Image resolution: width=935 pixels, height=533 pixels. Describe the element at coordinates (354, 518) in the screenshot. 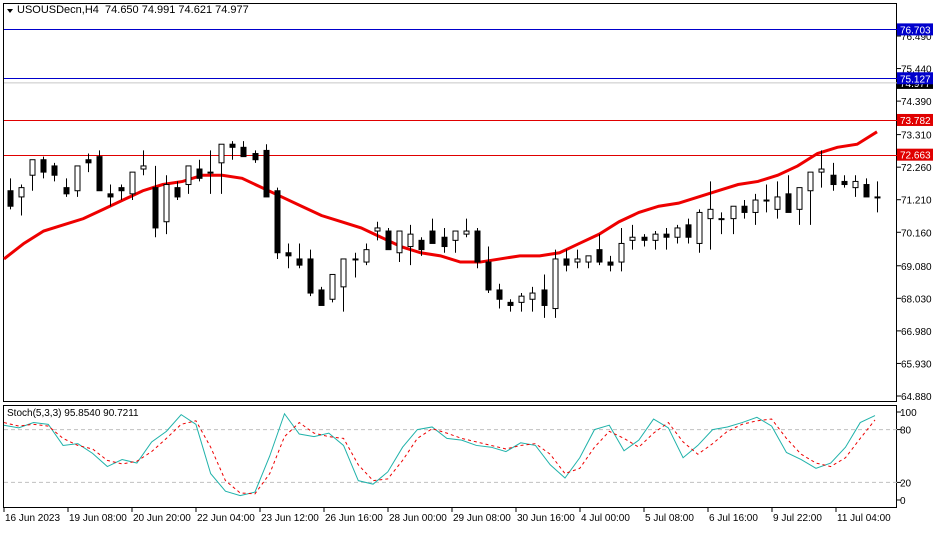

I see `svg-text: 26 Jun 16:00` at that location.